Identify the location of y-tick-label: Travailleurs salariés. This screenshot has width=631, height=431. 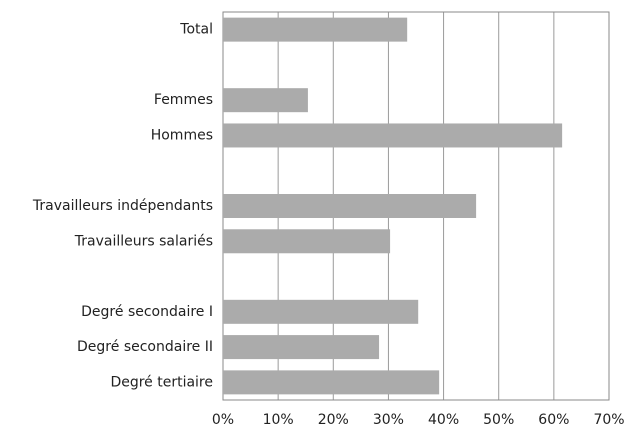
(143, 241).